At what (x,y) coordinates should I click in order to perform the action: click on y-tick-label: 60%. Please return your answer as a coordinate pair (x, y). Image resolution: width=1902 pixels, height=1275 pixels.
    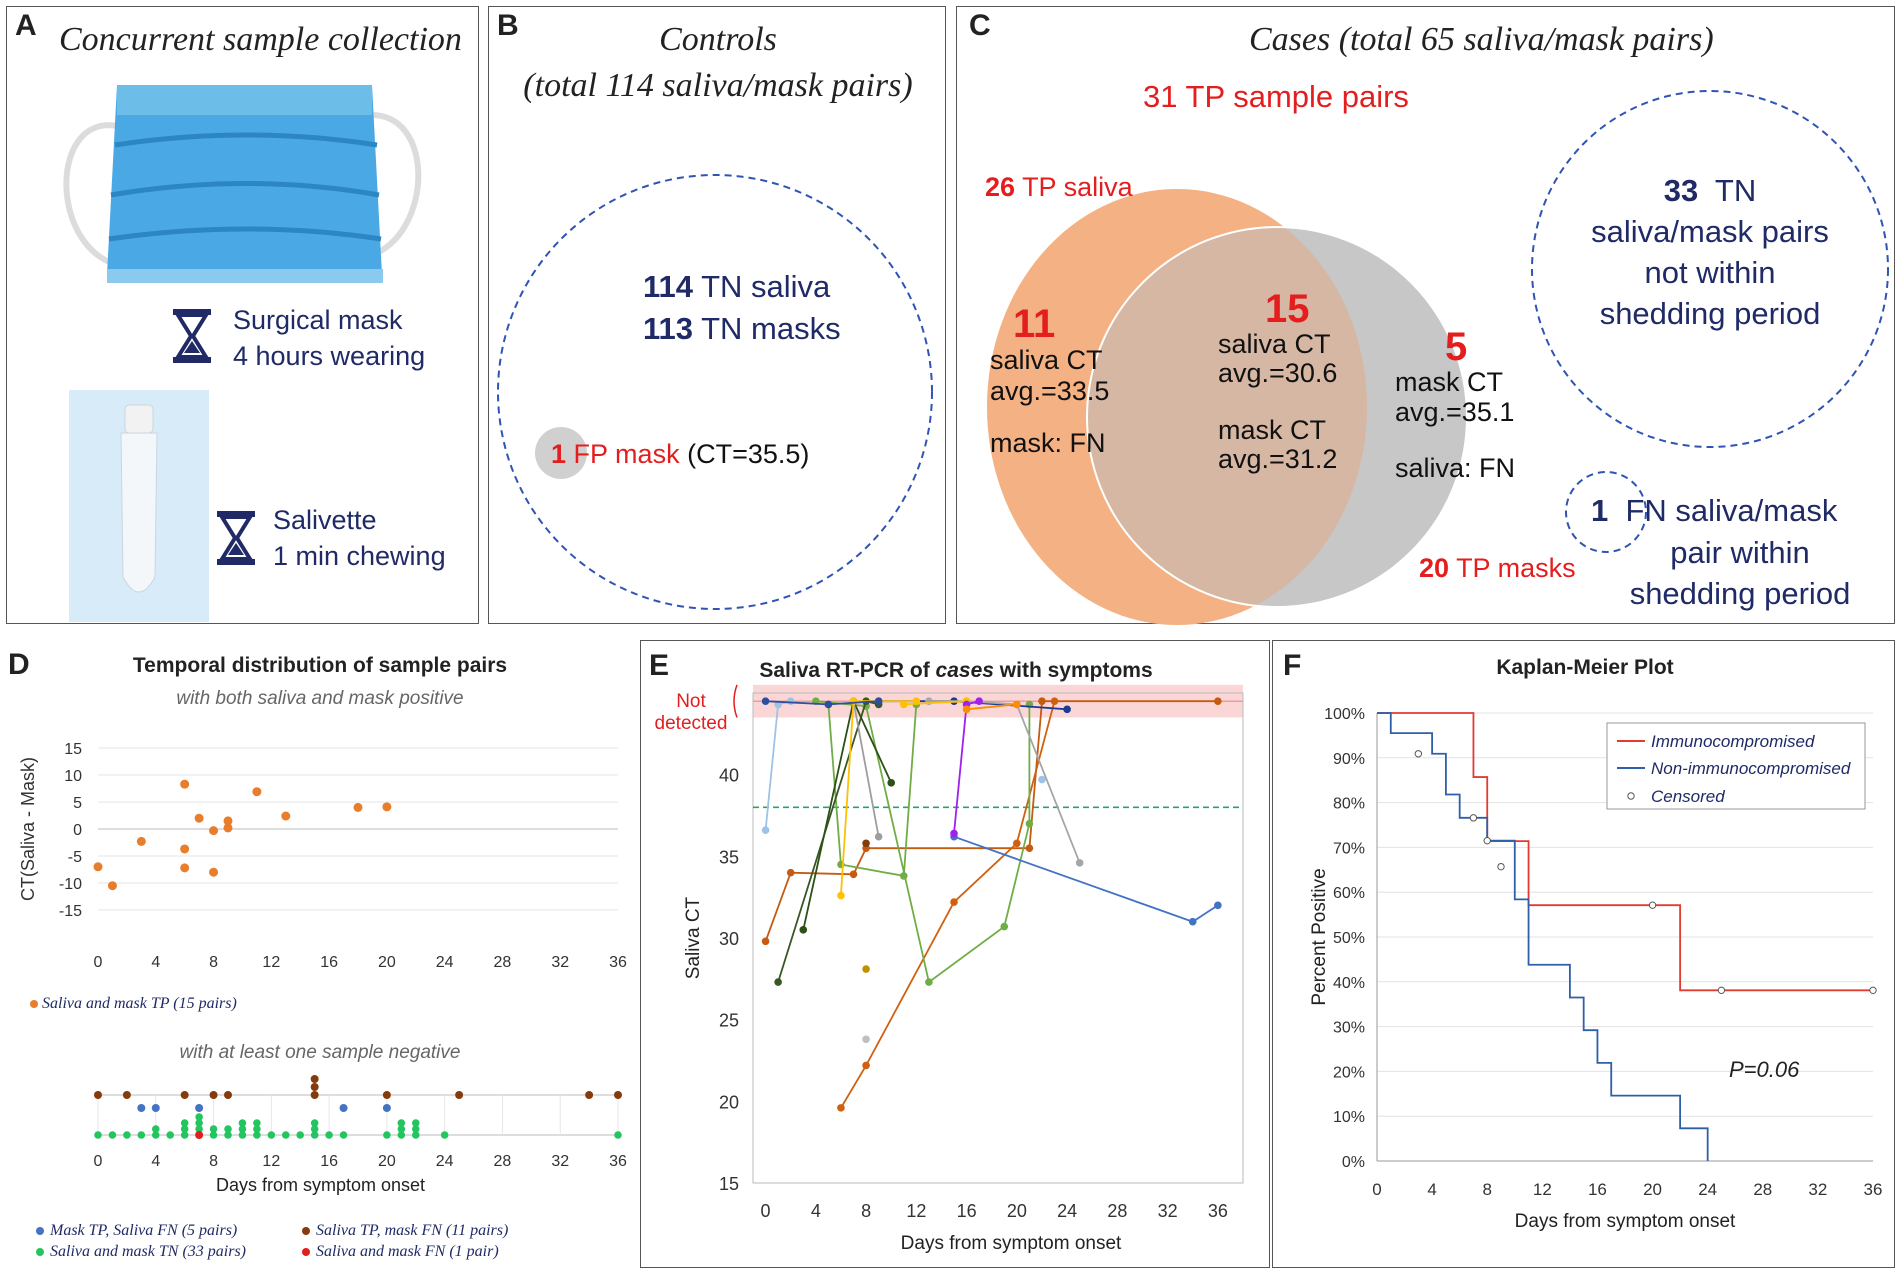
    Looking at the image, I should click on (1349, 893).